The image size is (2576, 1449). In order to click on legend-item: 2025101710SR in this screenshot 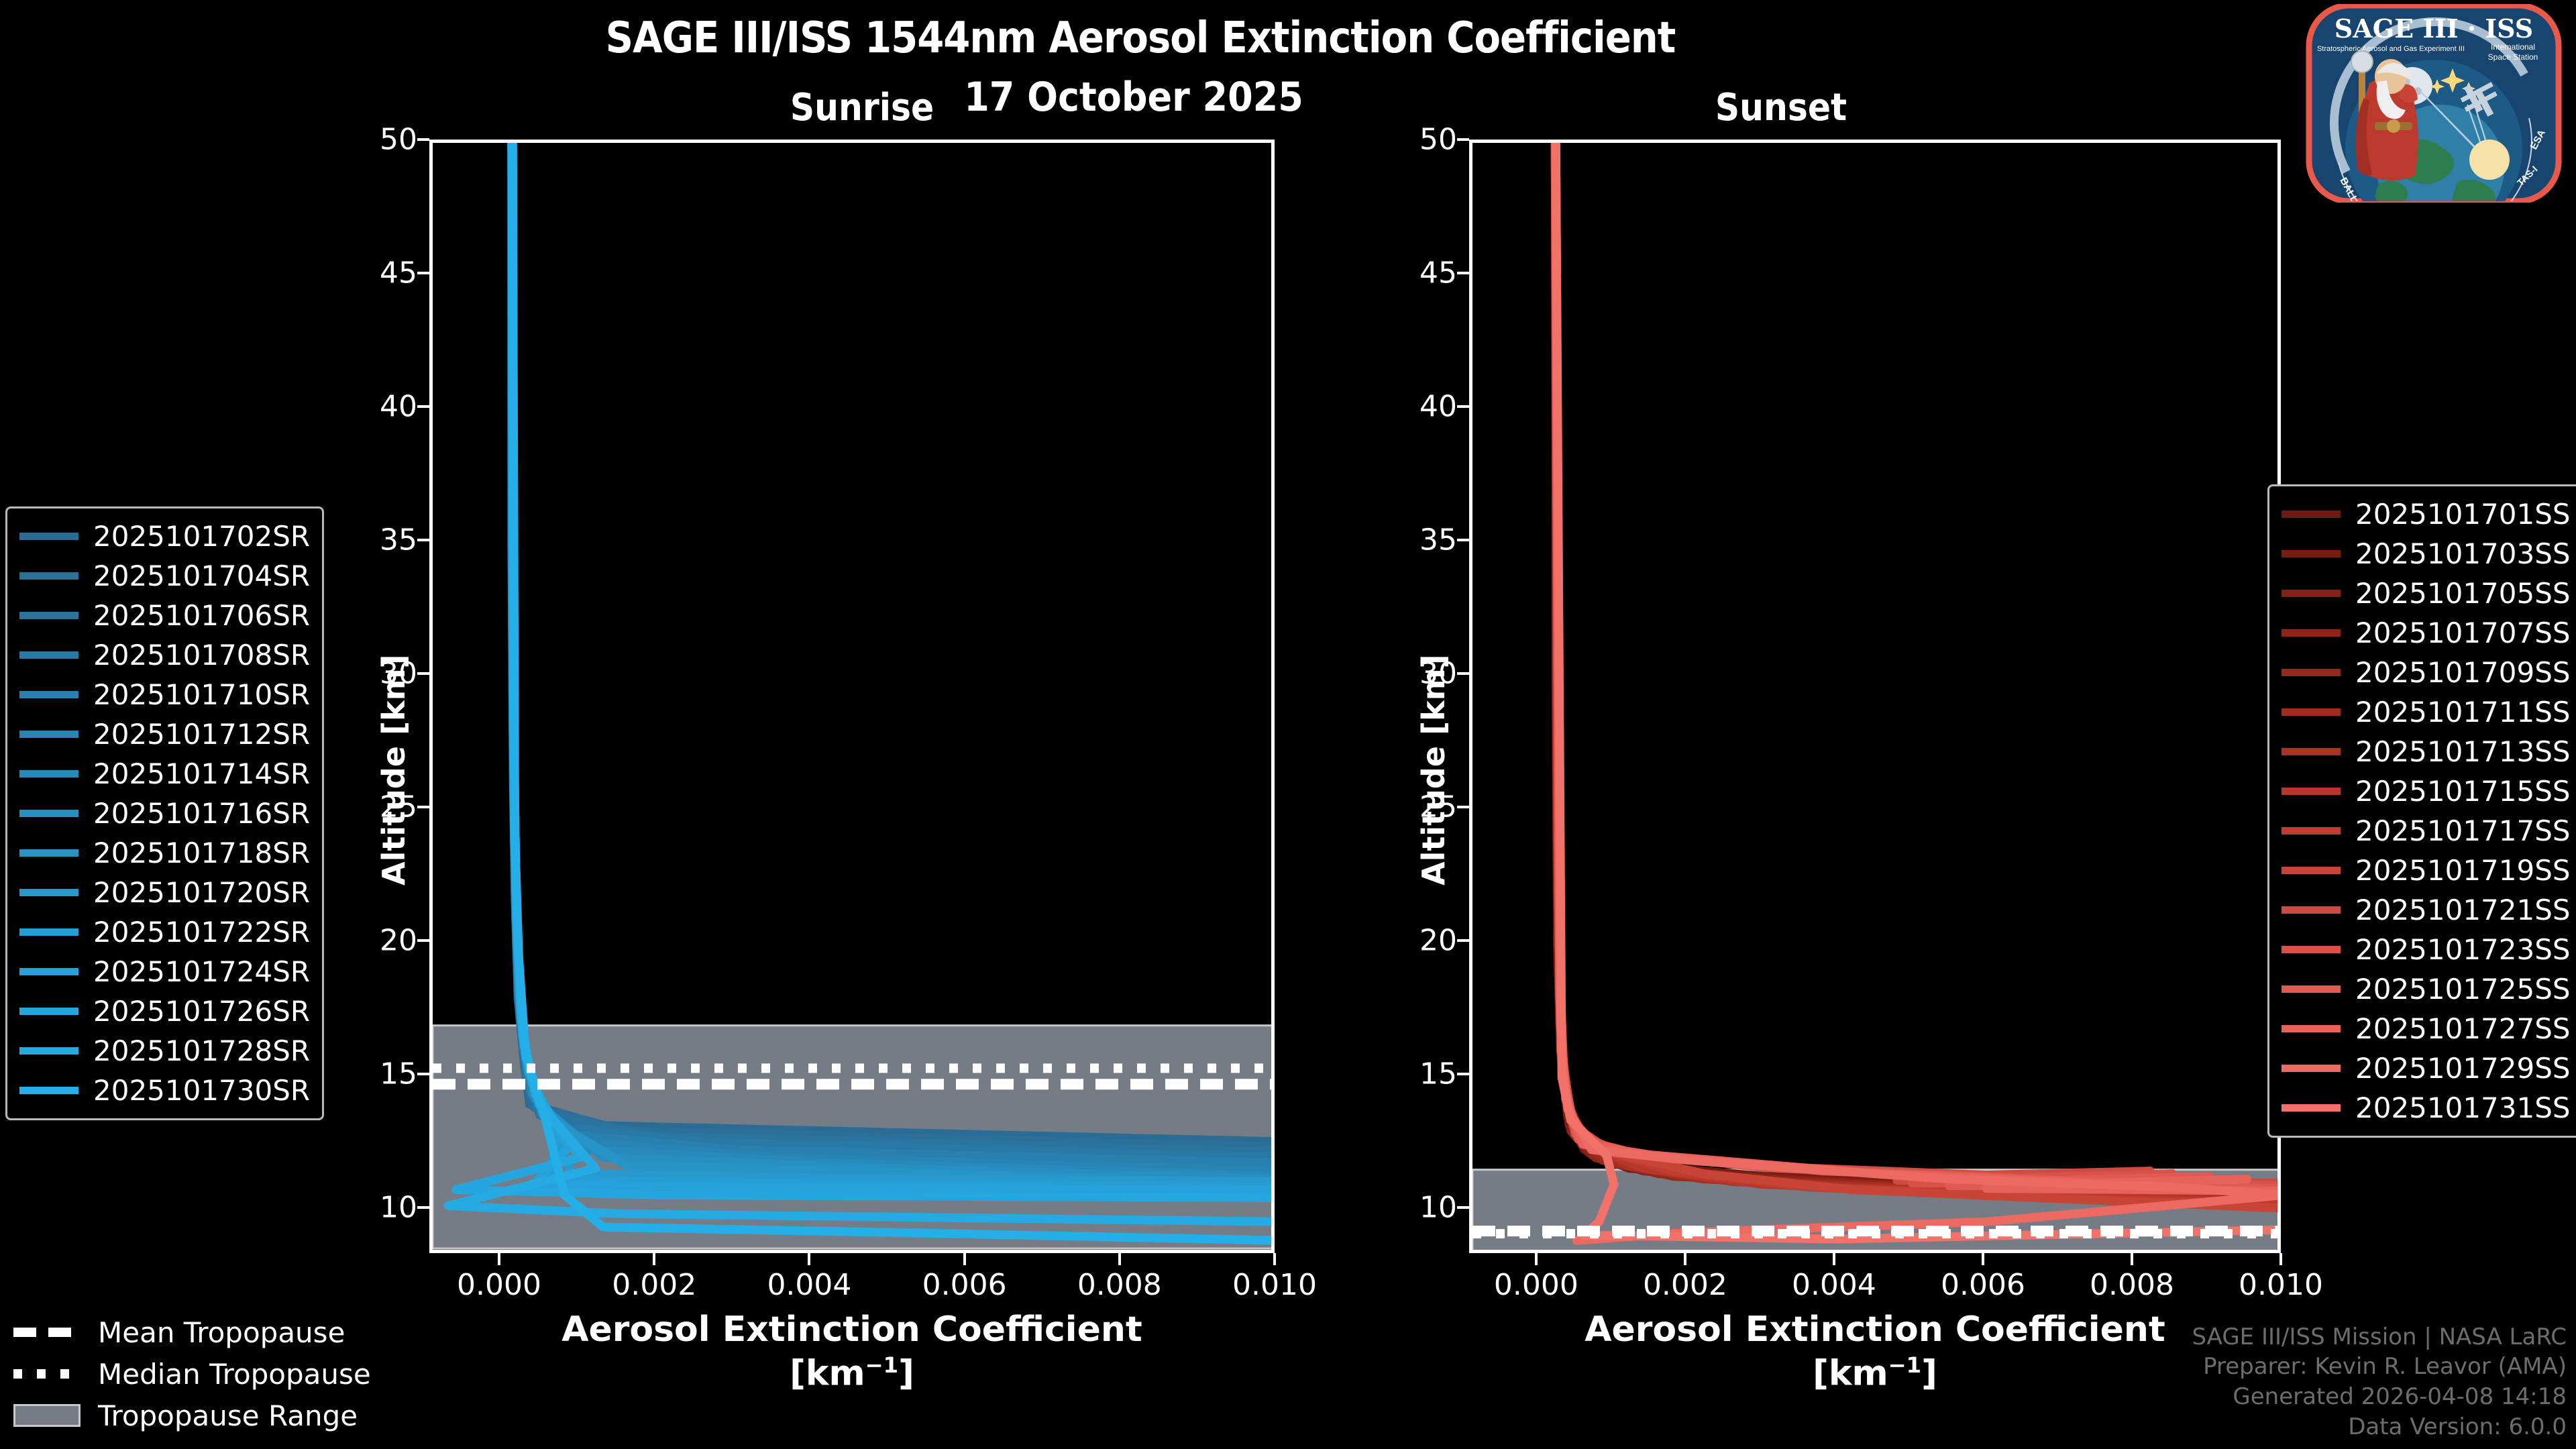, I will do `click(164, 694)`.